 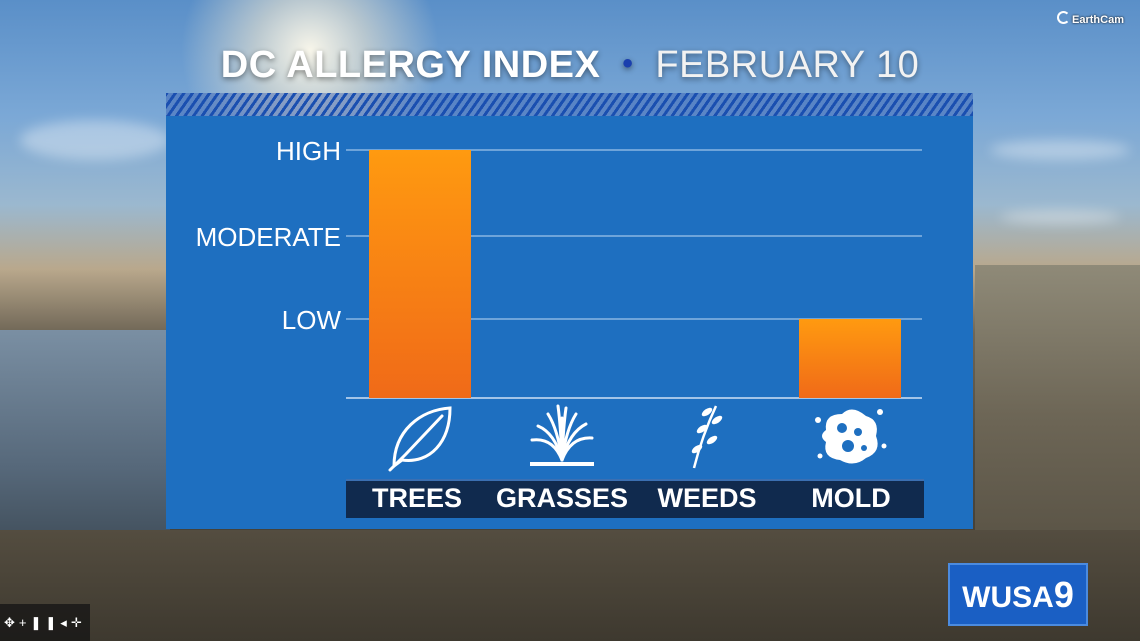 What do you see at coordinates (1008, 597) in the screenshot?
I see `logo-text: WUSA` at bounding box center [1008, 597].